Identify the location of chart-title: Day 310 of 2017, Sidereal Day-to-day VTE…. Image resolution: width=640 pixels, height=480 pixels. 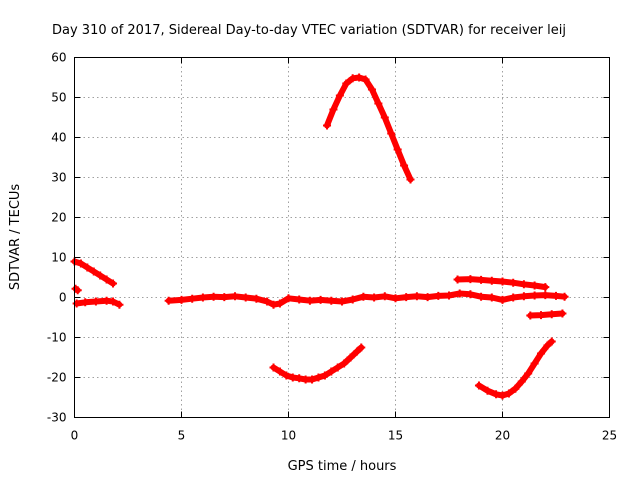
(309, 30).